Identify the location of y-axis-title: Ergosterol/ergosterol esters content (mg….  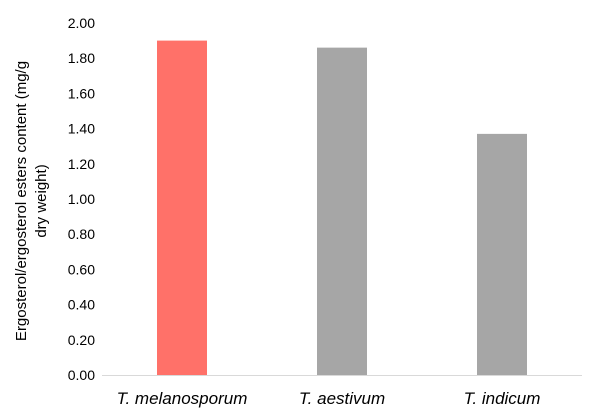
(31, 201).